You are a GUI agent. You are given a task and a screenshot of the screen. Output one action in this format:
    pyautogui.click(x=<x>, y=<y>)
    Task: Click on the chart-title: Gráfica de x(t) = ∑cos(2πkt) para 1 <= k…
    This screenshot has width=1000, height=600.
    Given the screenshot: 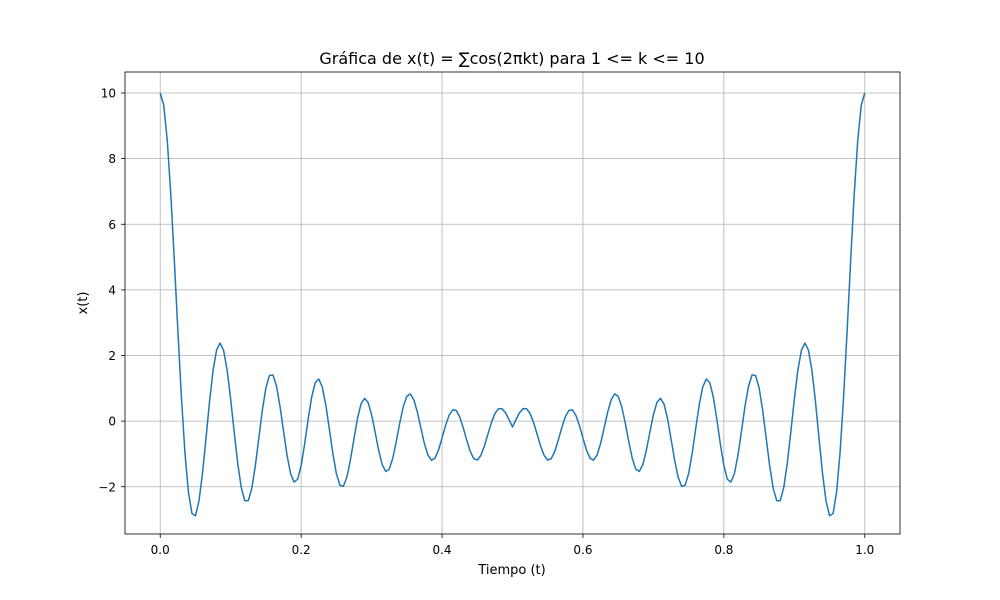 What is the action you would take?
    pyautogui.click(x=511, y=58)
    